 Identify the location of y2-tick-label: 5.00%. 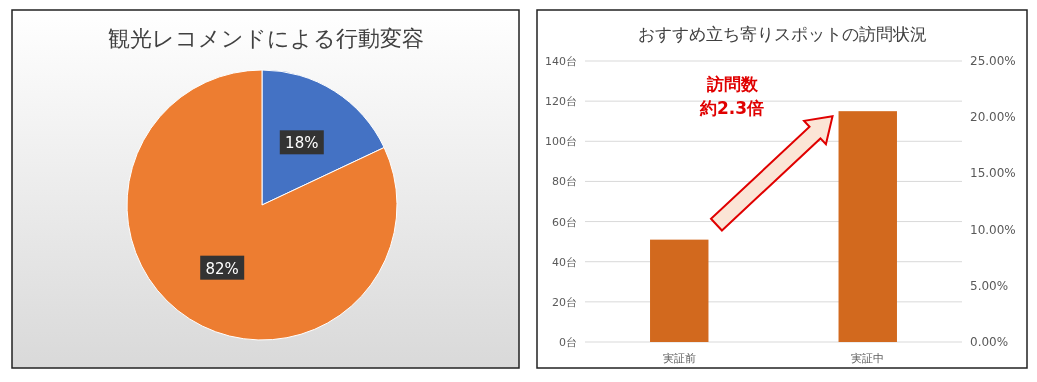
(989, 285).